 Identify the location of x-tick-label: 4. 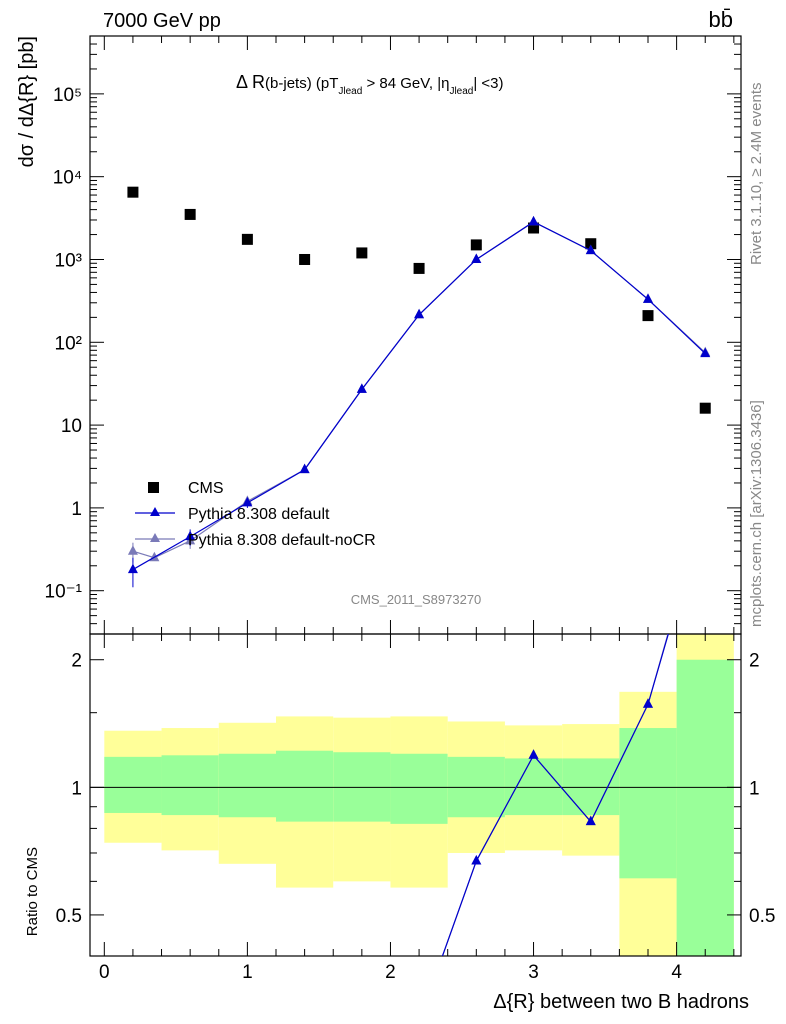
(676, 972).